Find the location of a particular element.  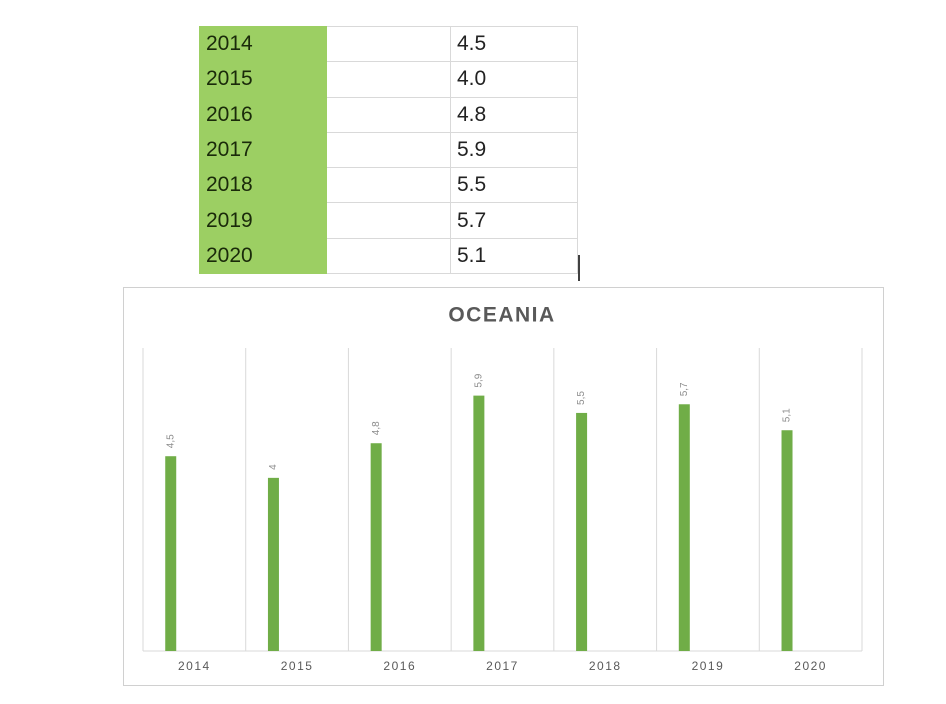

x-tick-label: 2018 is located at coordinates (605, 666).